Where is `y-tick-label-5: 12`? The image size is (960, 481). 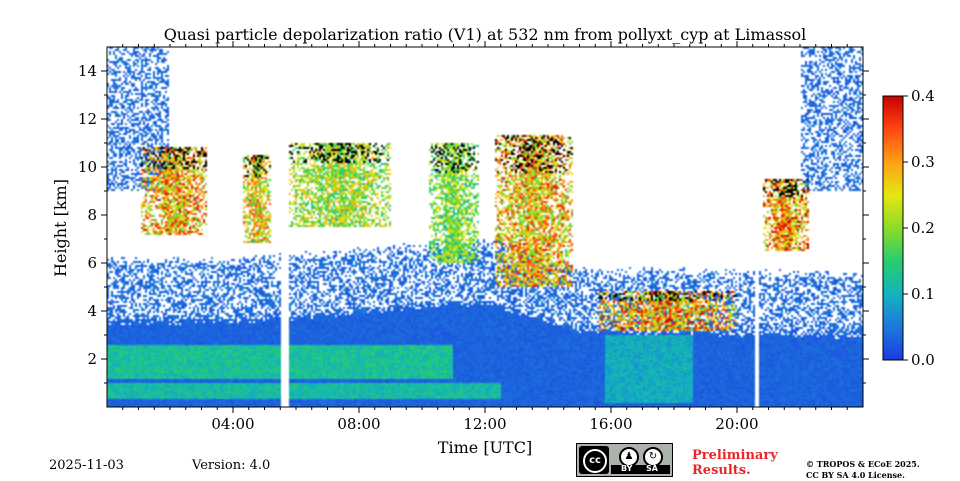 y-tick-label-5: 12 is located at coordinates (87, 119).